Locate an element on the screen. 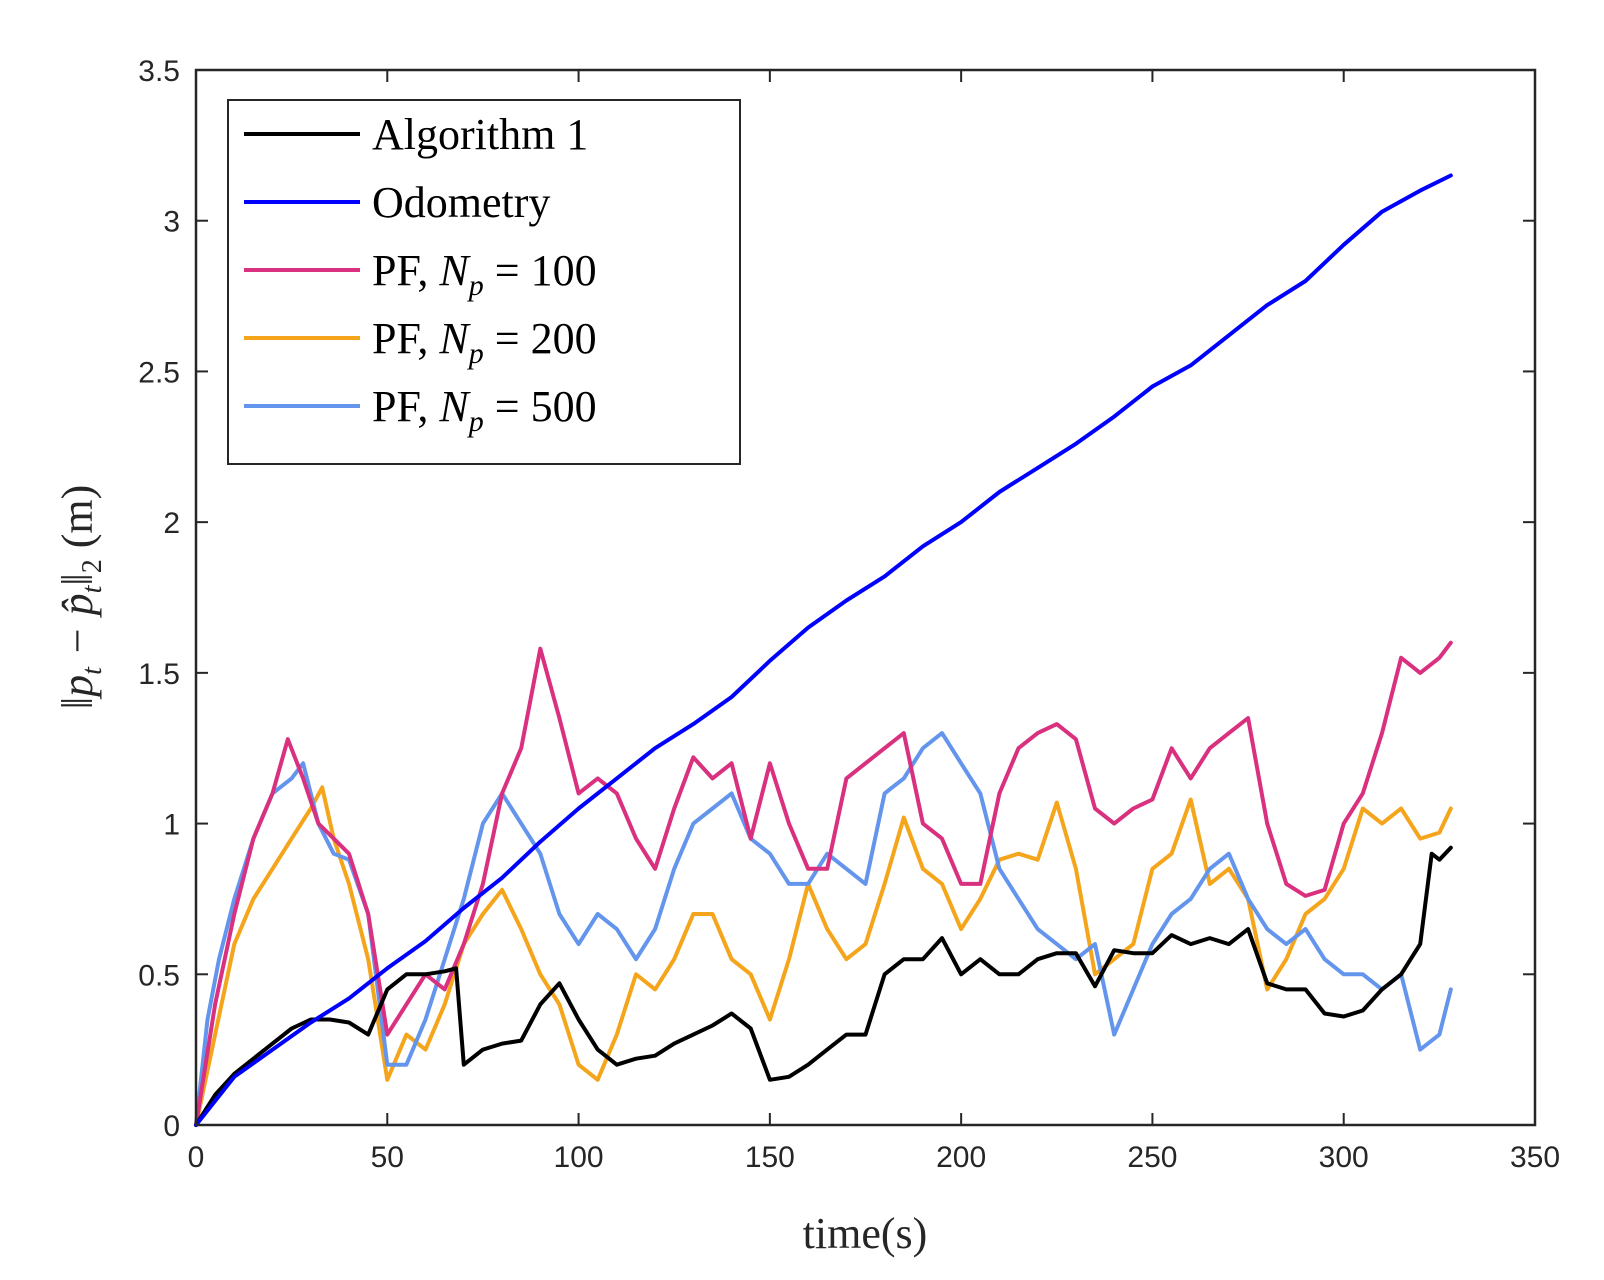 The image size is (1604, 1280). legend-label: PF, Np = 200 is located at coordinates (484, 342).